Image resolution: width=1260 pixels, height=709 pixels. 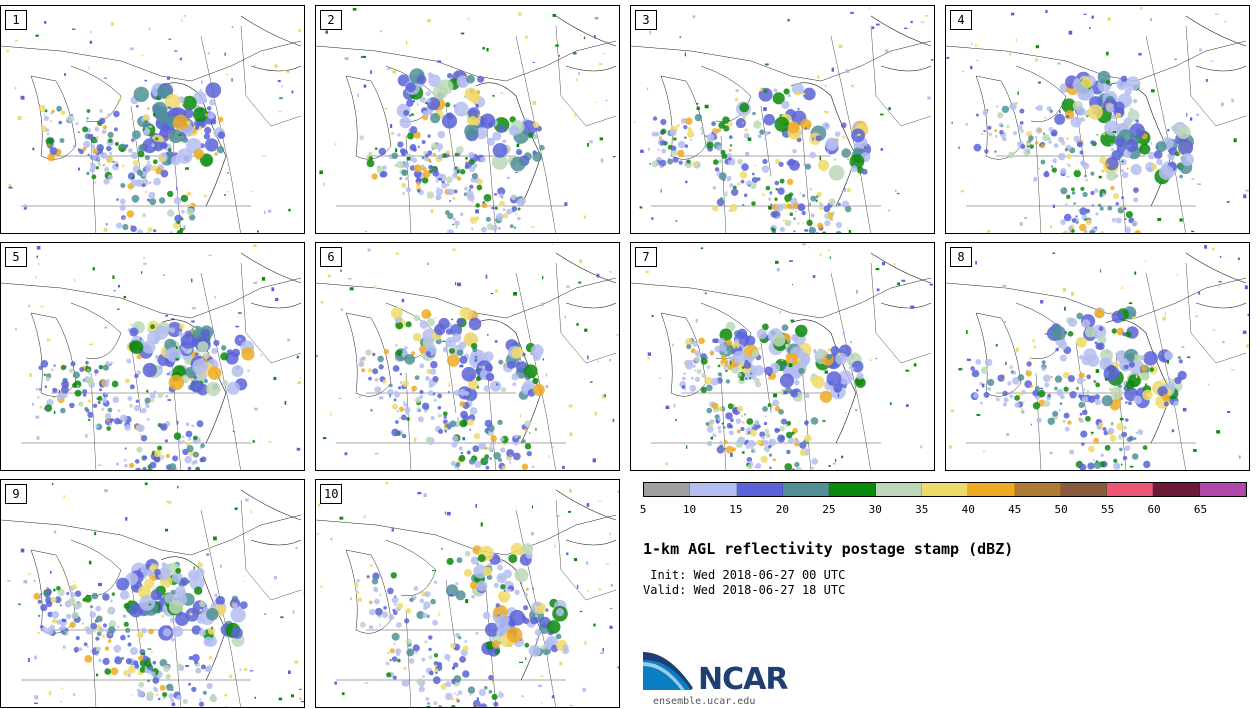 I want to click on colorbar-tick-label: 65, so click(x=1200, y=509).